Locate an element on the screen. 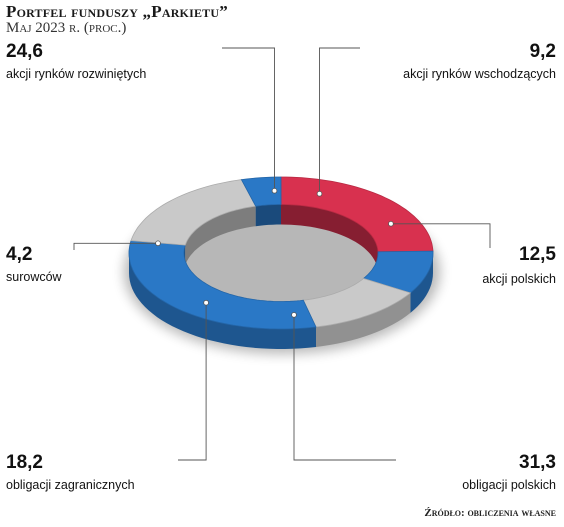 The image size is (564, 527). leader-dot-akcji-rynkow-wschodzacych is located at coordinates (319, 194).